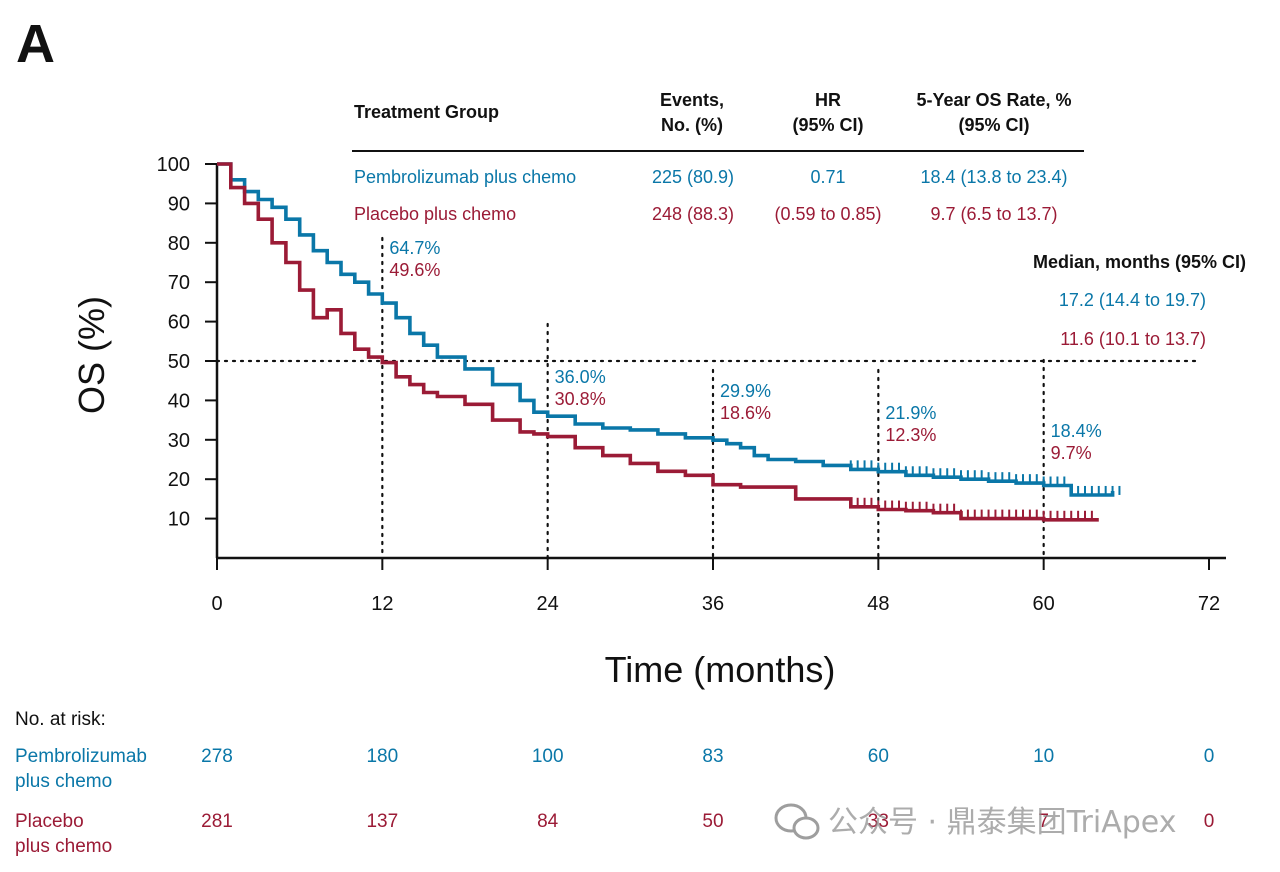 The width and height of the screenshot is (1280, 872). I want to click on watermark: 公众号 · 鼎泰集团TriApex, so click(975, 821).